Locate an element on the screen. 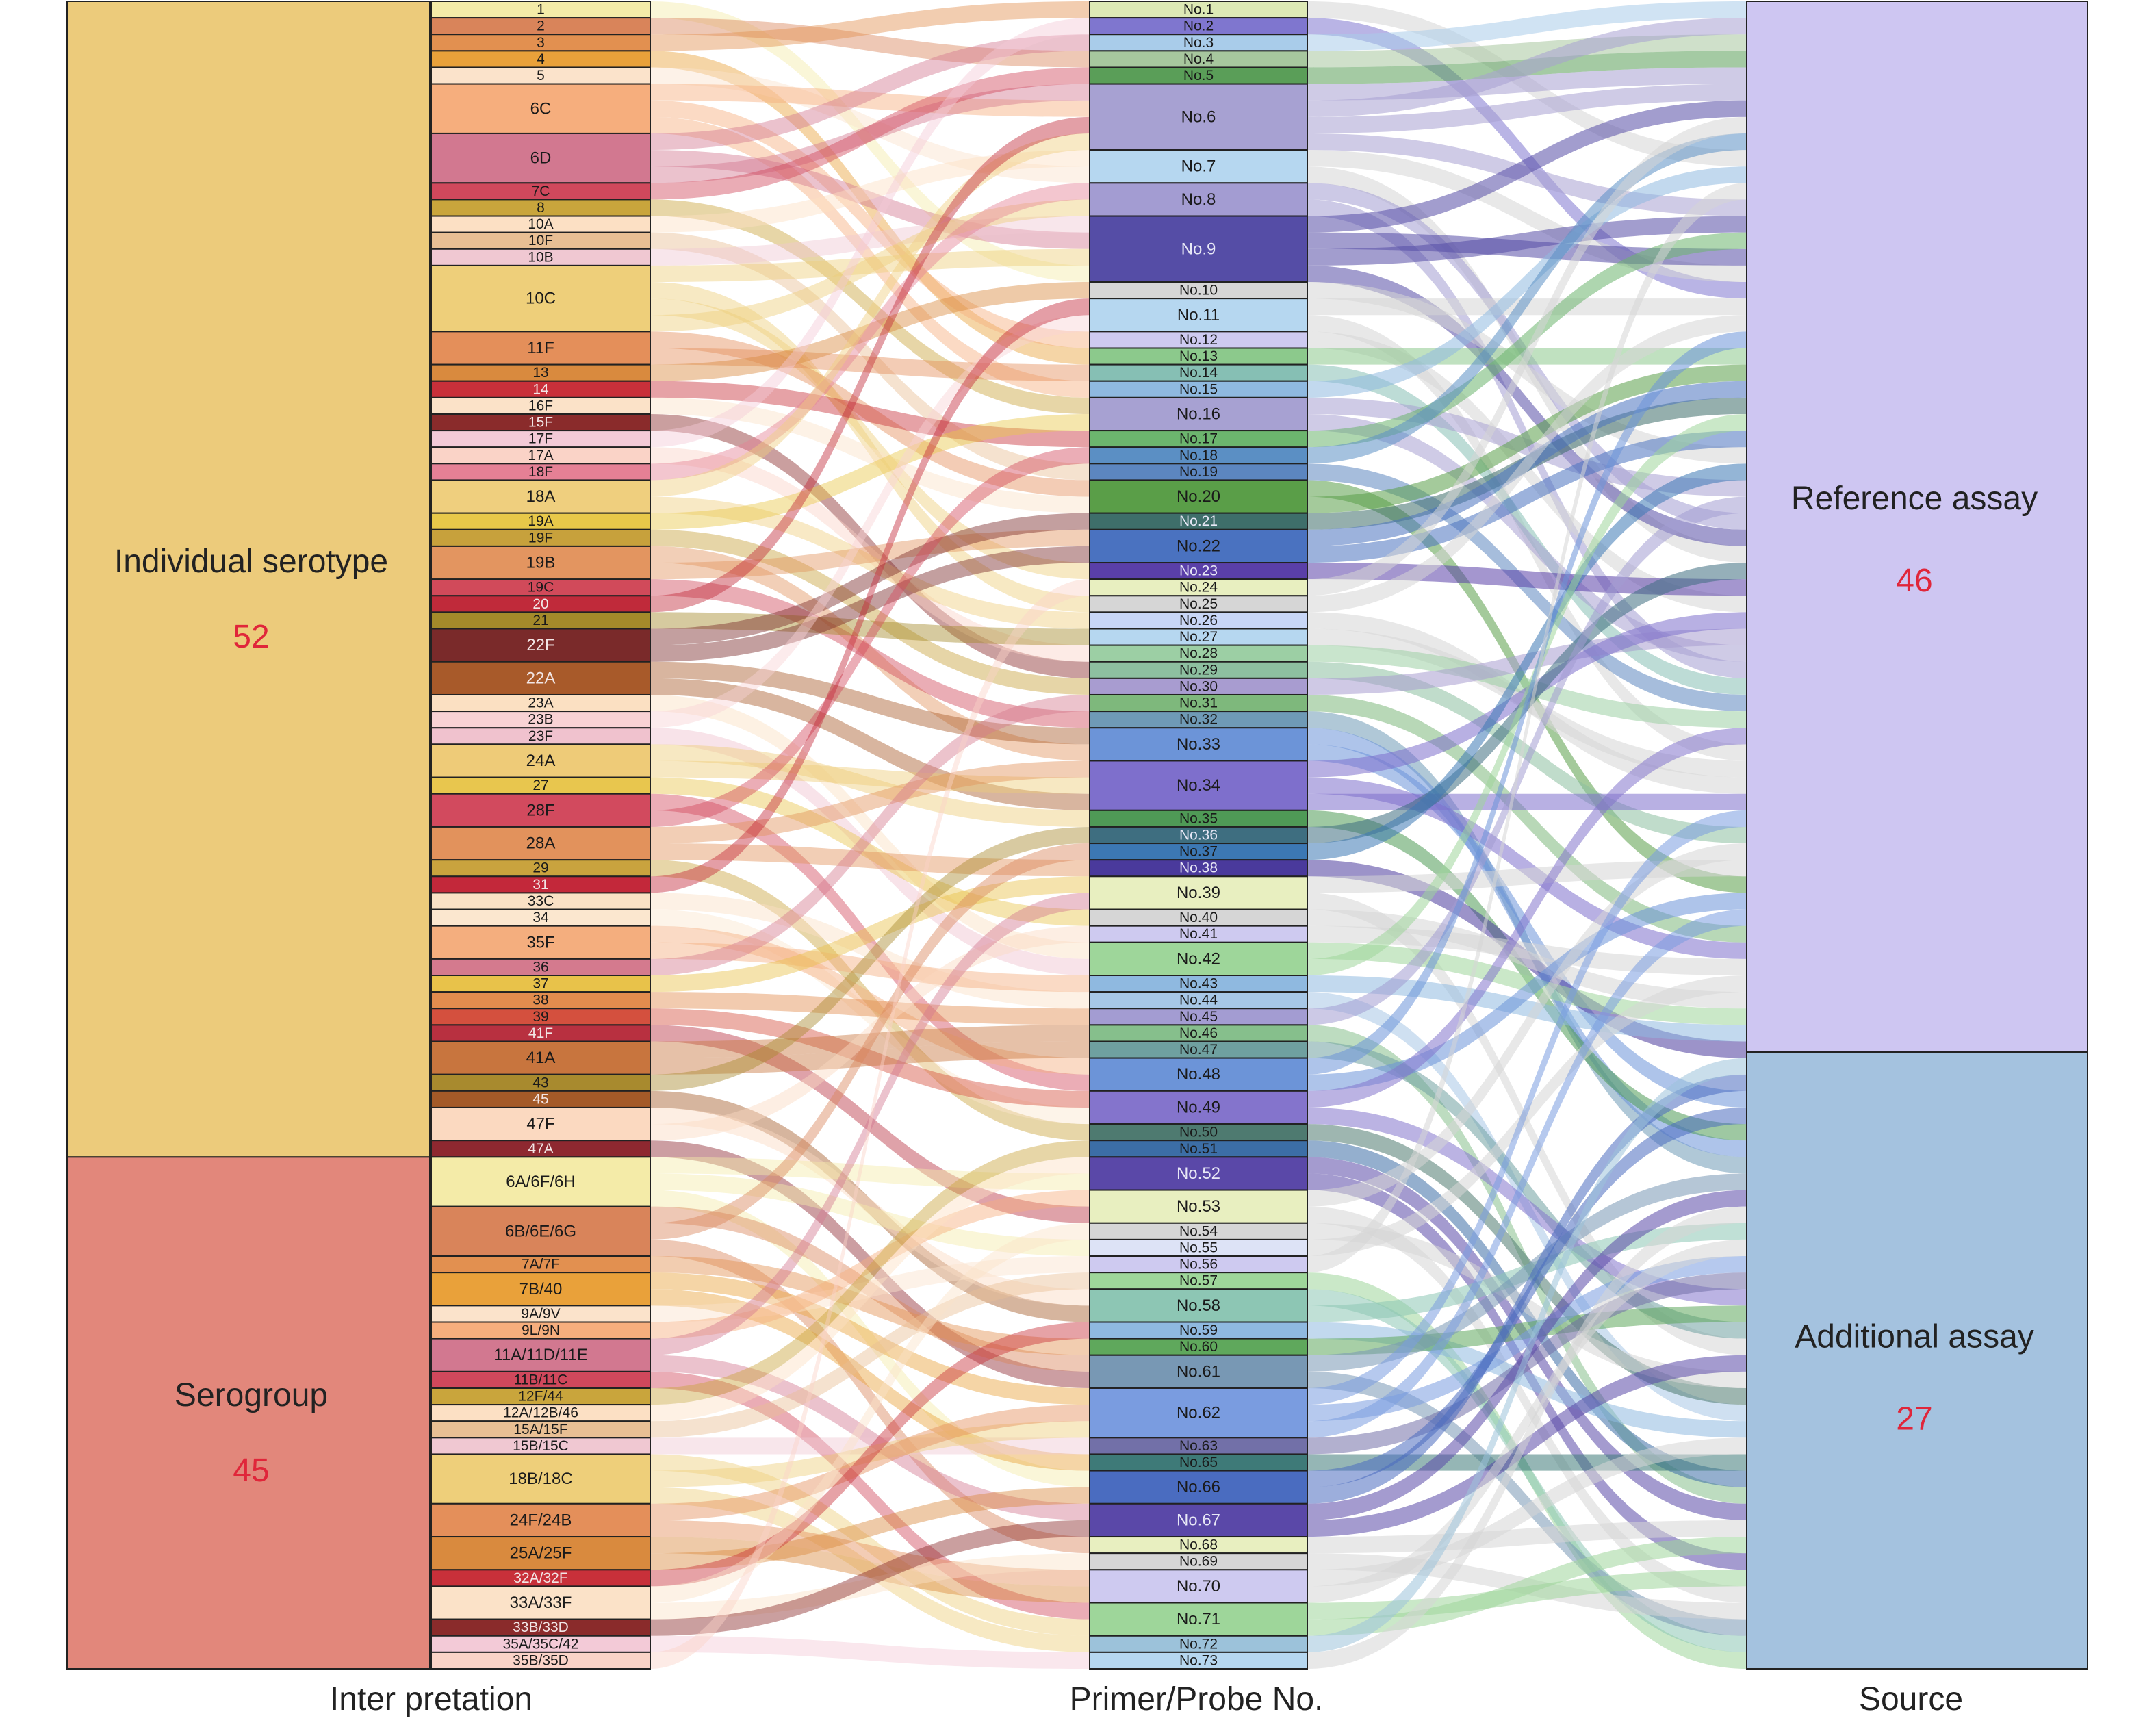  interpretation-label: 29 is located at coordinates (540, 868).